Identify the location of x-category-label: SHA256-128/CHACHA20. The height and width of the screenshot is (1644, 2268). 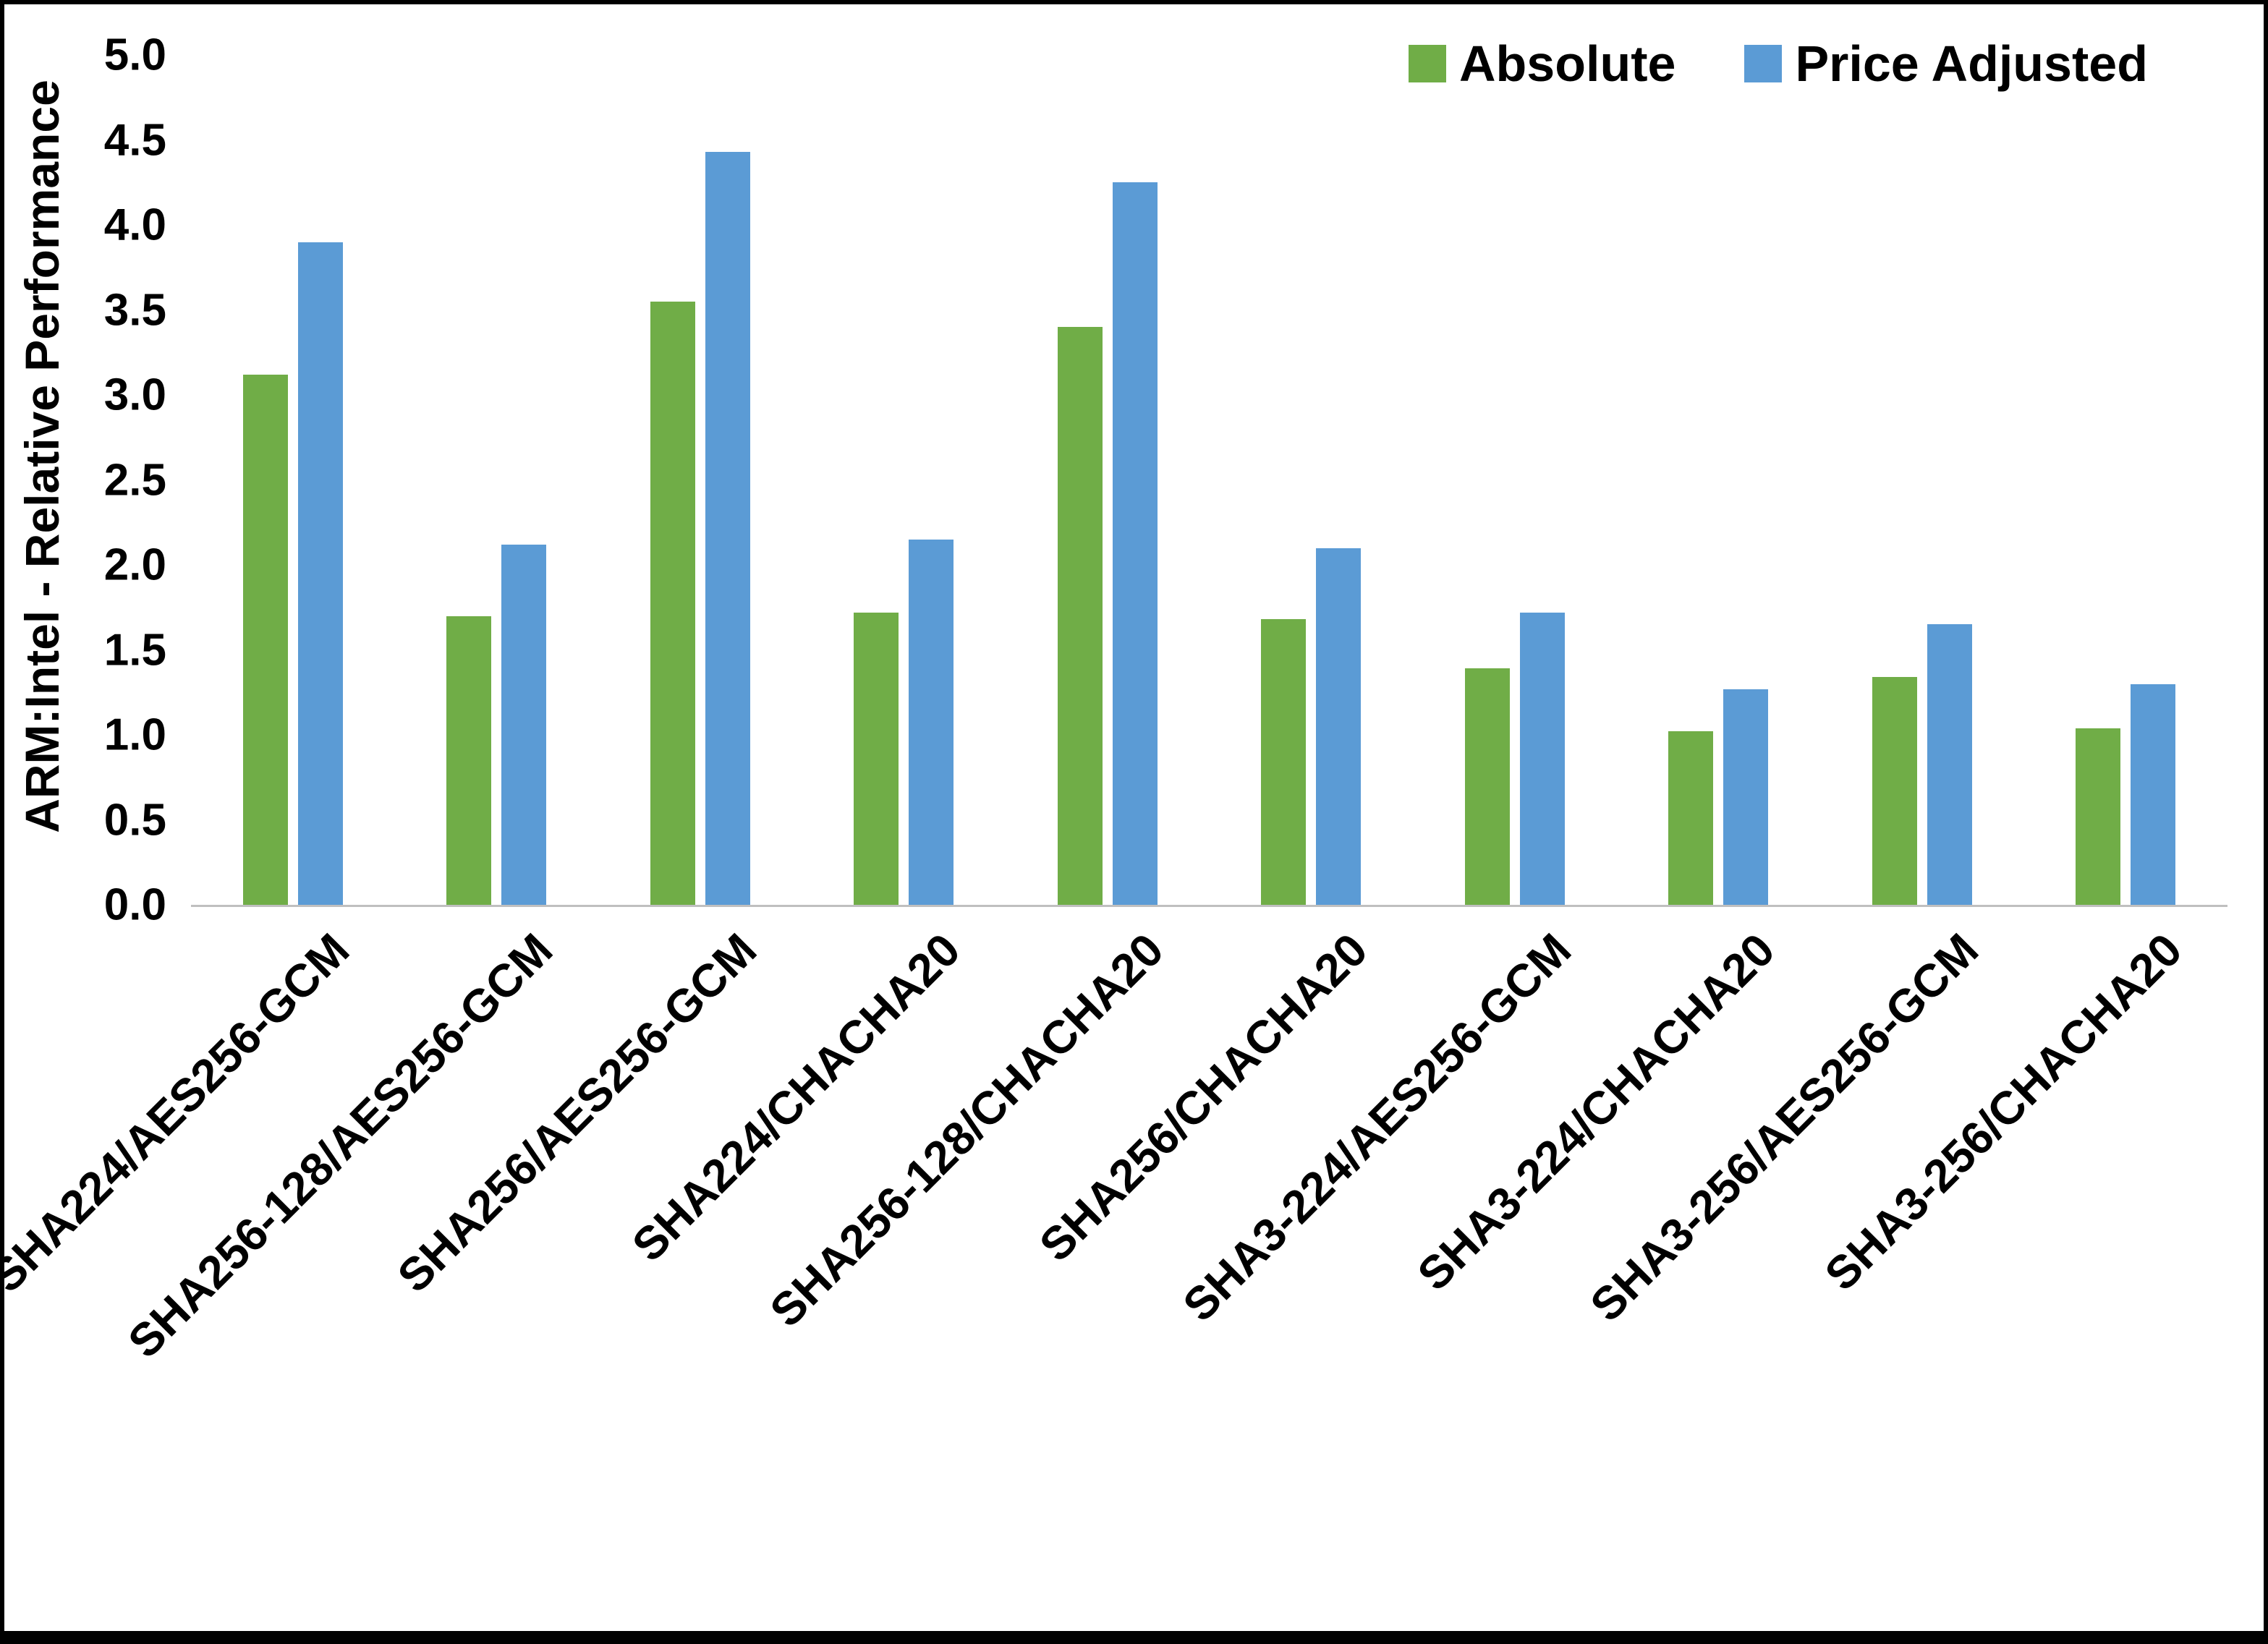
(967, 1130).